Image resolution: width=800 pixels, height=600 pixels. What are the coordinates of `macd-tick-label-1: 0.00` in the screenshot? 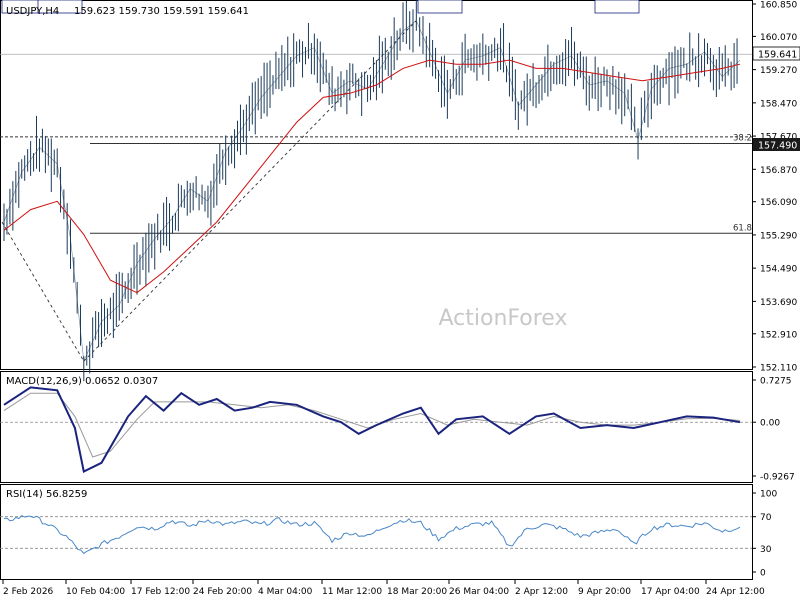 It's located at (770, 424).